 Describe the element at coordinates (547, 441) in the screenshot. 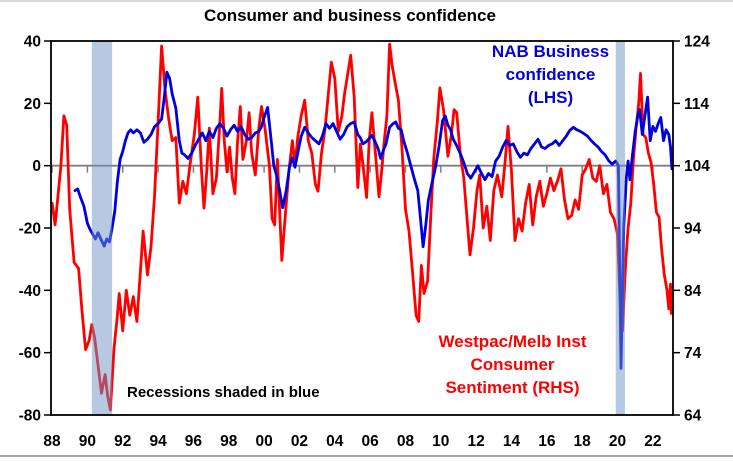

I see `svg-text: 16` at that location.